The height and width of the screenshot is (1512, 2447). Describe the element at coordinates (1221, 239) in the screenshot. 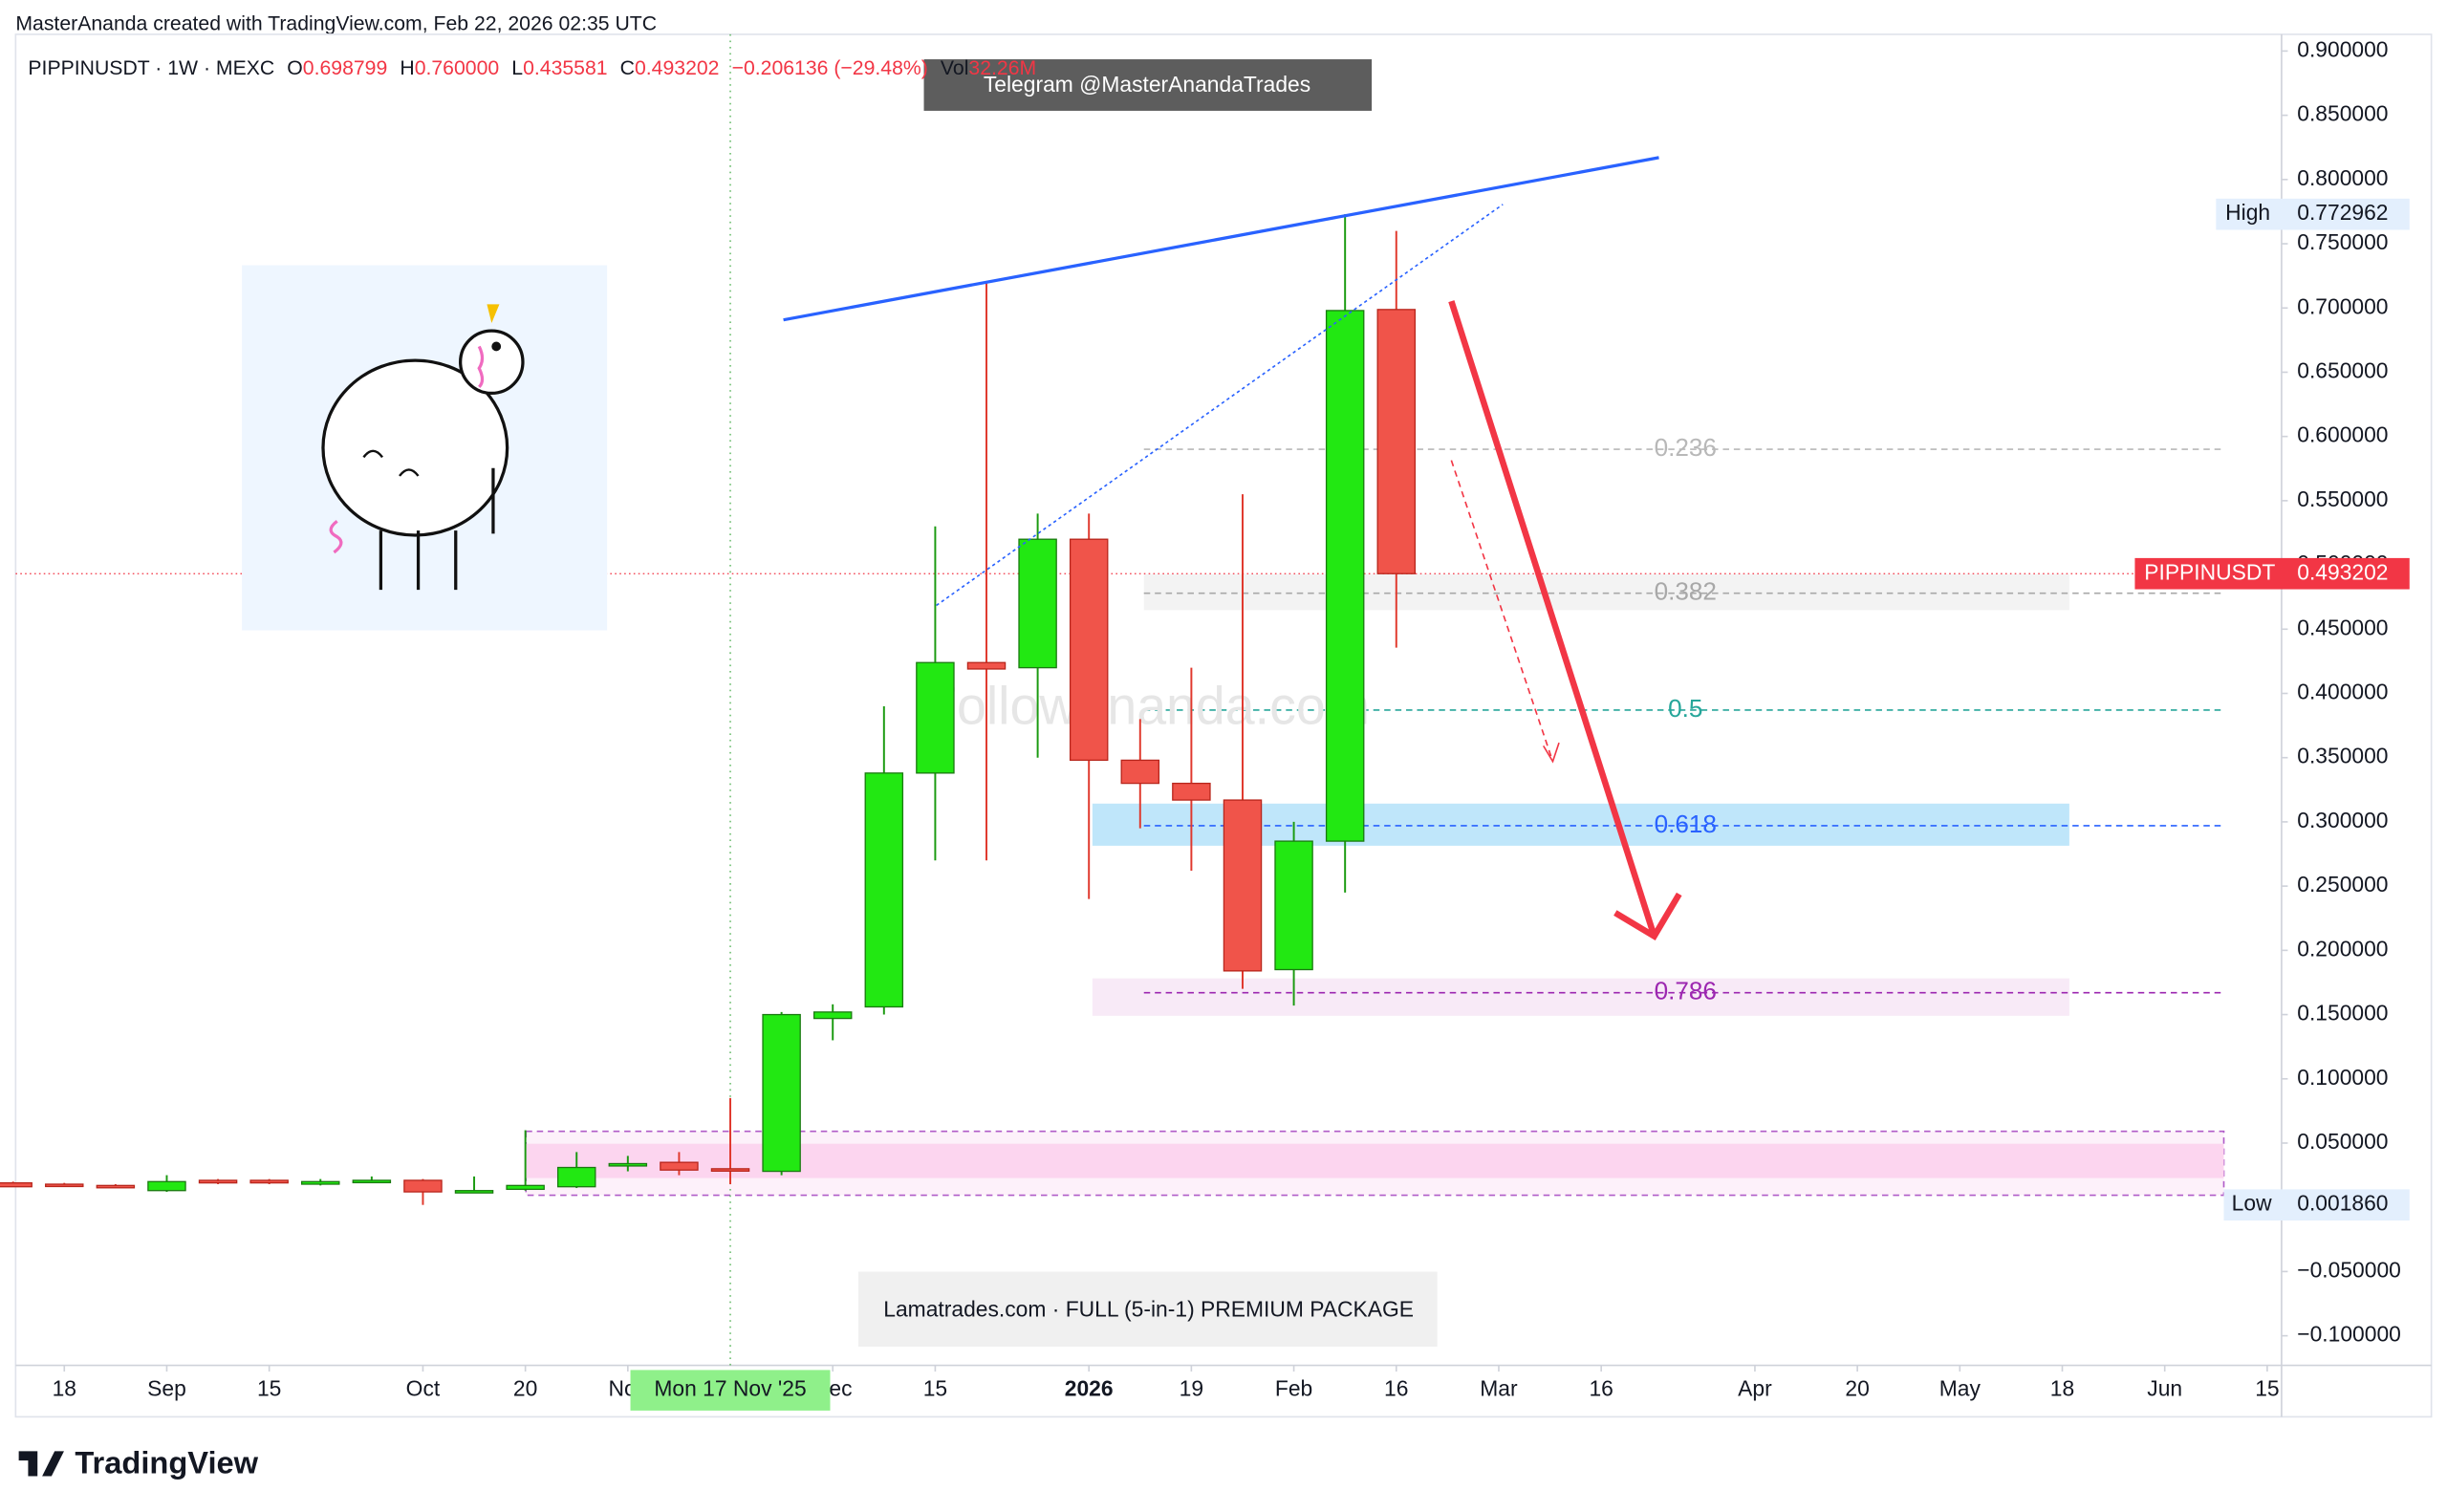

I see `trendline` at that location.